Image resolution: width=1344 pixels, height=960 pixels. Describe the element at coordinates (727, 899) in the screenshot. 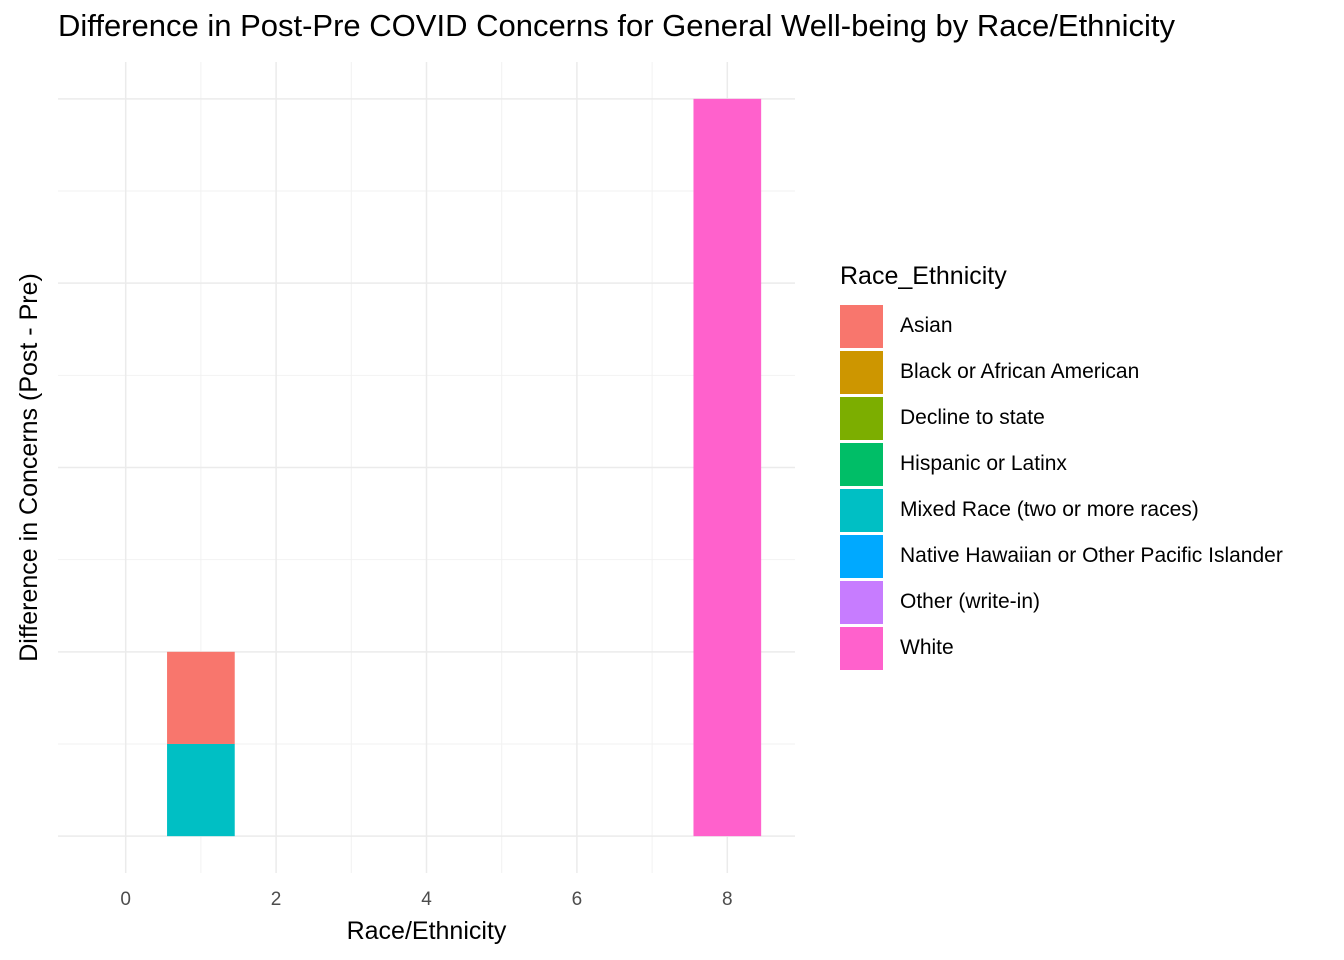

I see `x-tick-label: 8` at that location.